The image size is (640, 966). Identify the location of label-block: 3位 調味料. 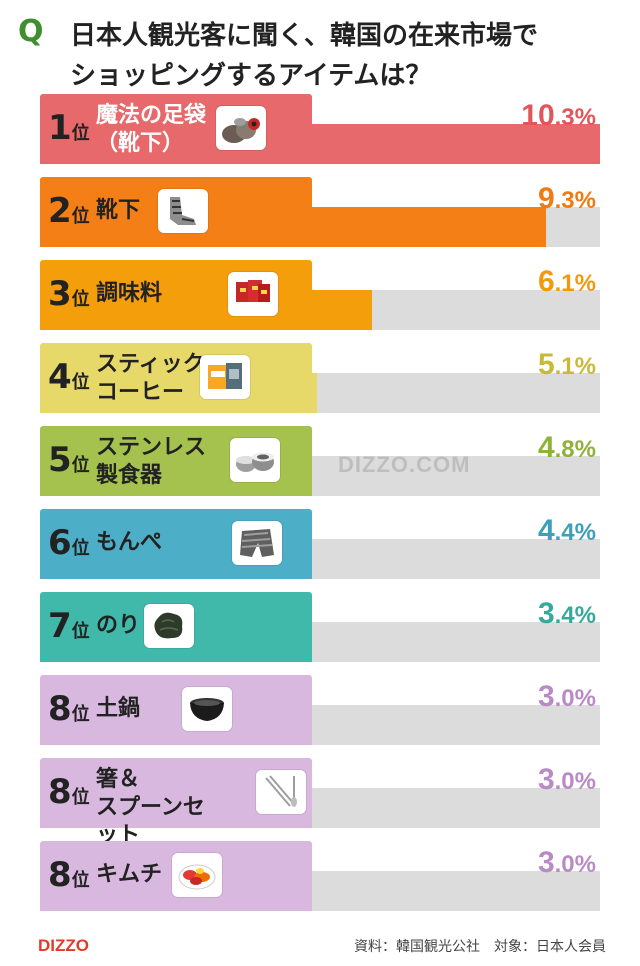
(176, 295).